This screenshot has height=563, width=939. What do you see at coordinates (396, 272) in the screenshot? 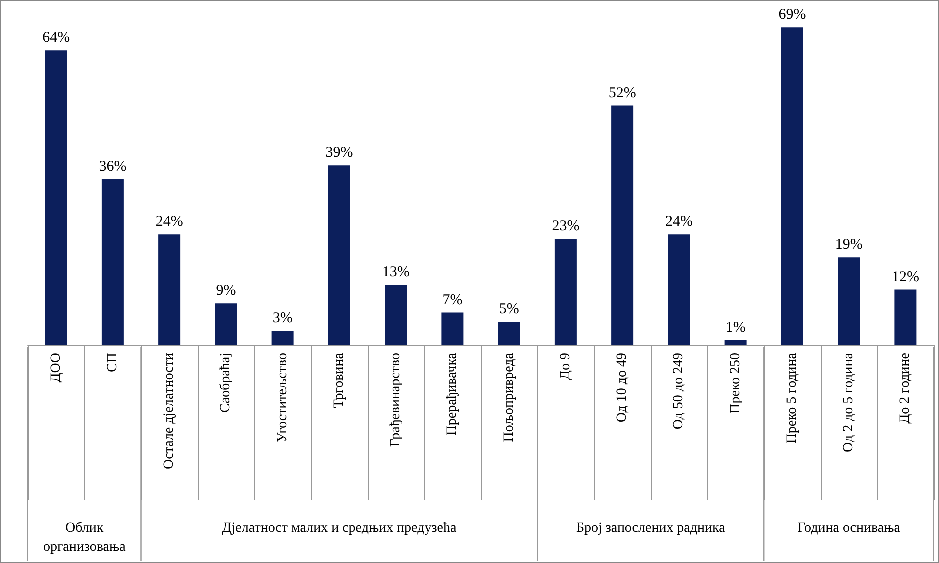
I see `data-label: 13%` at bounding box center [396, 272].